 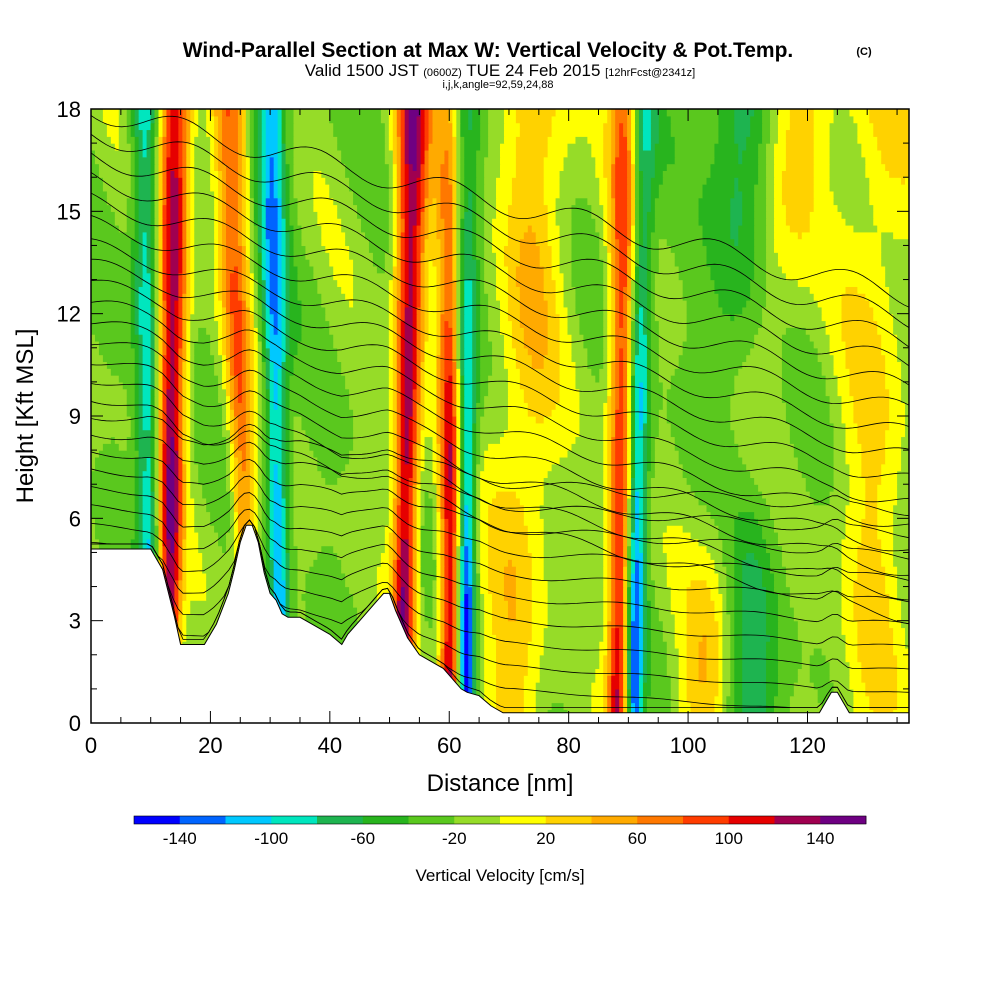 I want to click on colorbar-tick-label: -20, so click(x=454, y=838).